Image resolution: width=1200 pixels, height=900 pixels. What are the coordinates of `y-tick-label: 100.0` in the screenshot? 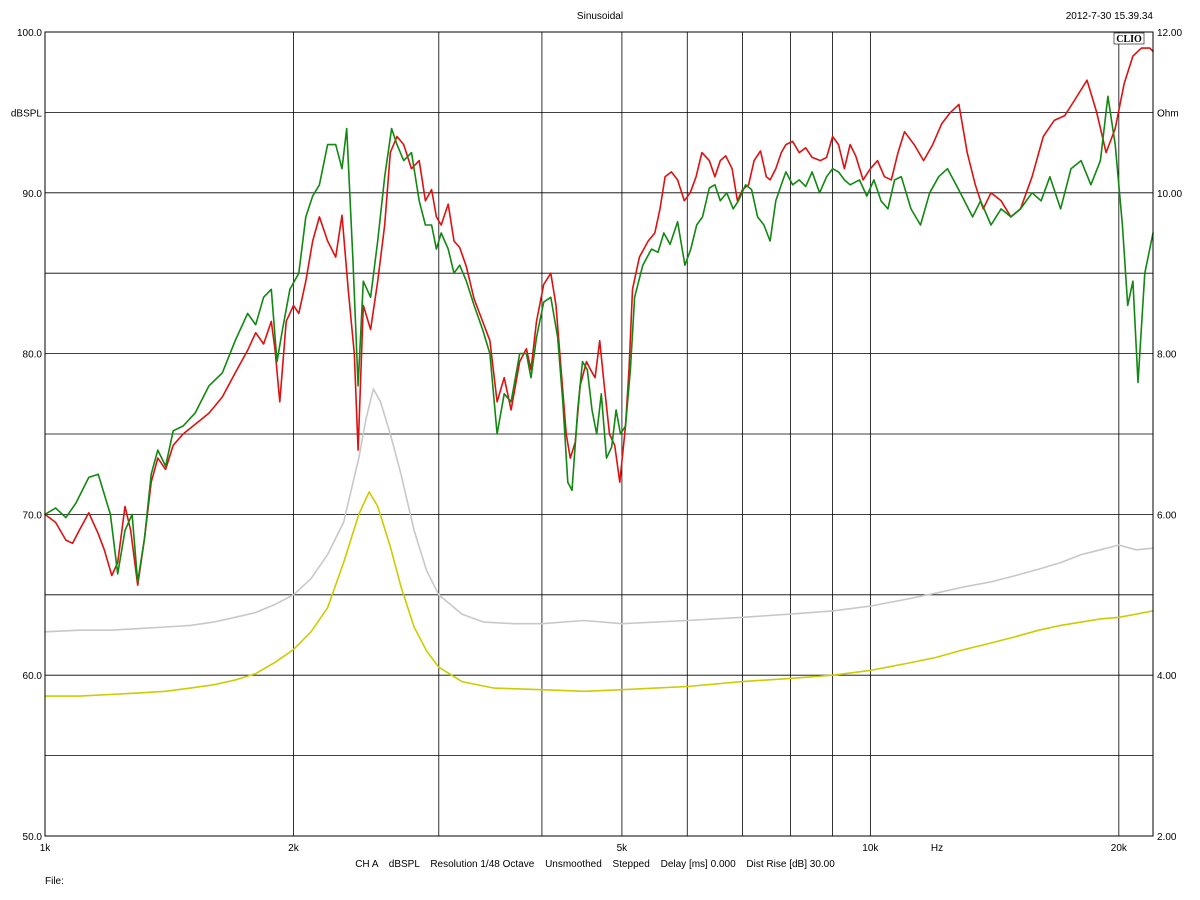 It's located at (29, 33).